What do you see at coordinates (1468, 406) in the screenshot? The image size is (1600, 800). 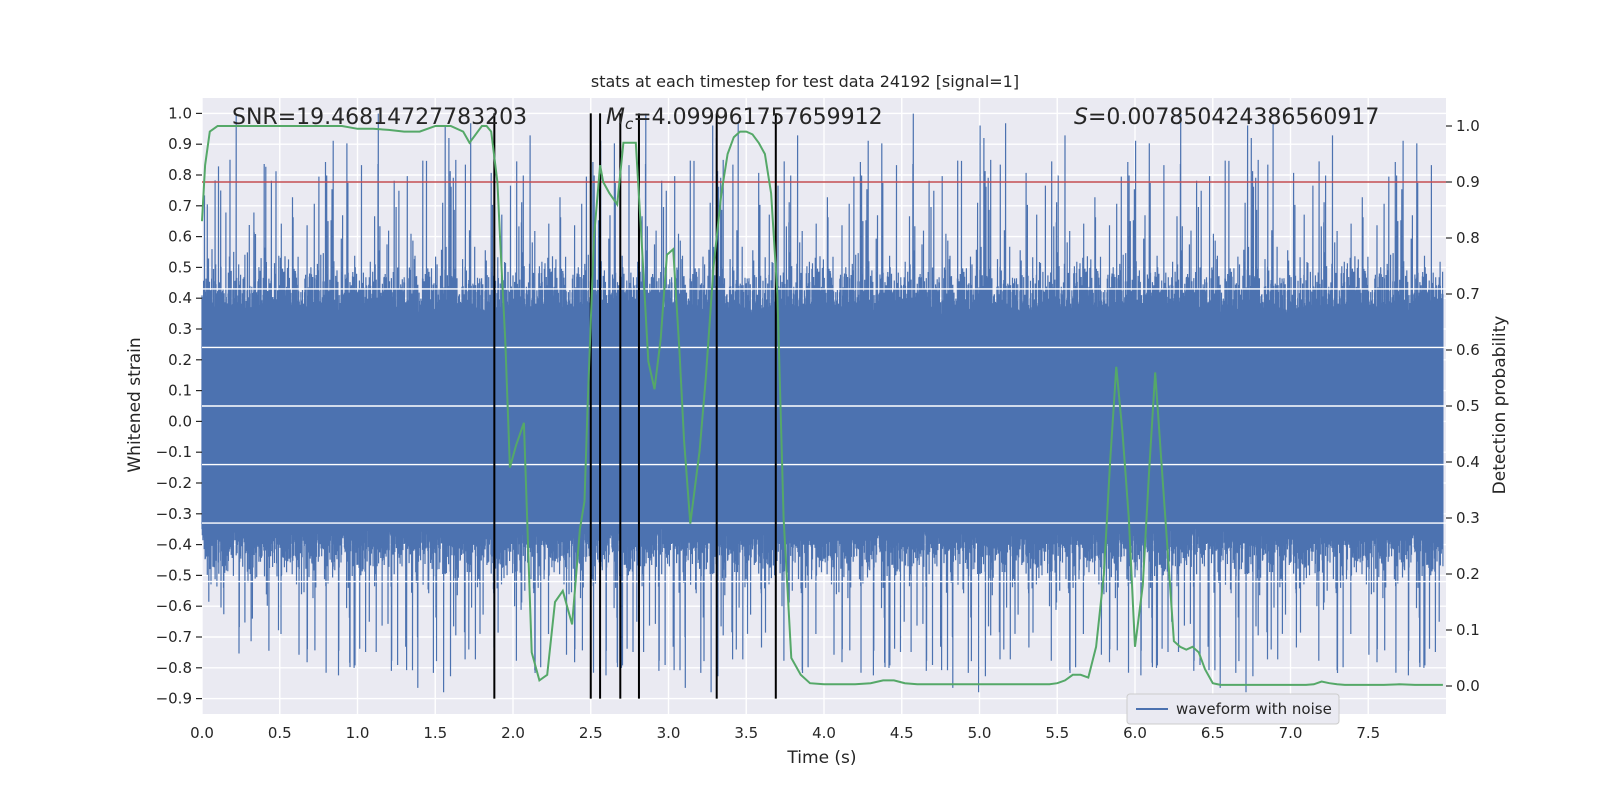 I see `y-right-tick-label: 0.5` at bounding box center [1468, 406].